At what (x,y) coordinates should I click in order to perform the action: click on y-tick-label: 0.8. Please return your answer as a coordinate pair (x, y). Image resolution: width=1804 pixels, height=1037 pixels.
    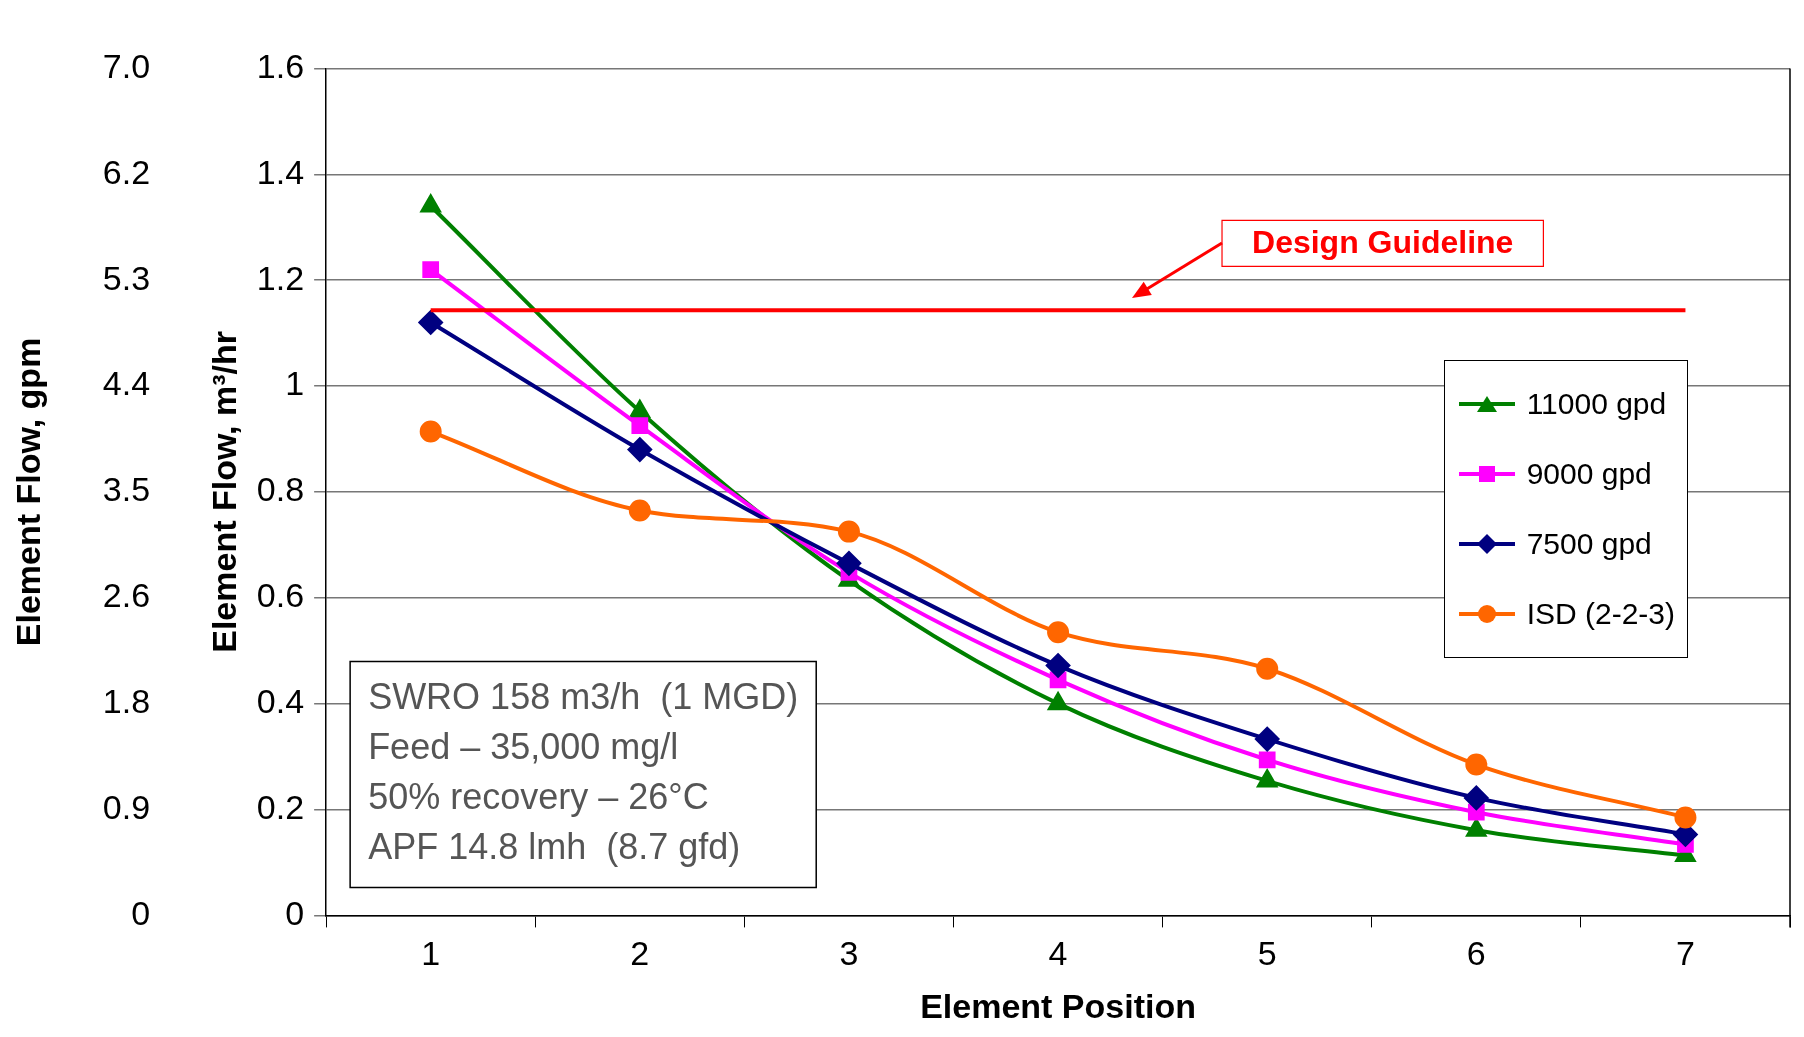
    Looking at the image, I should click on (280, 489).